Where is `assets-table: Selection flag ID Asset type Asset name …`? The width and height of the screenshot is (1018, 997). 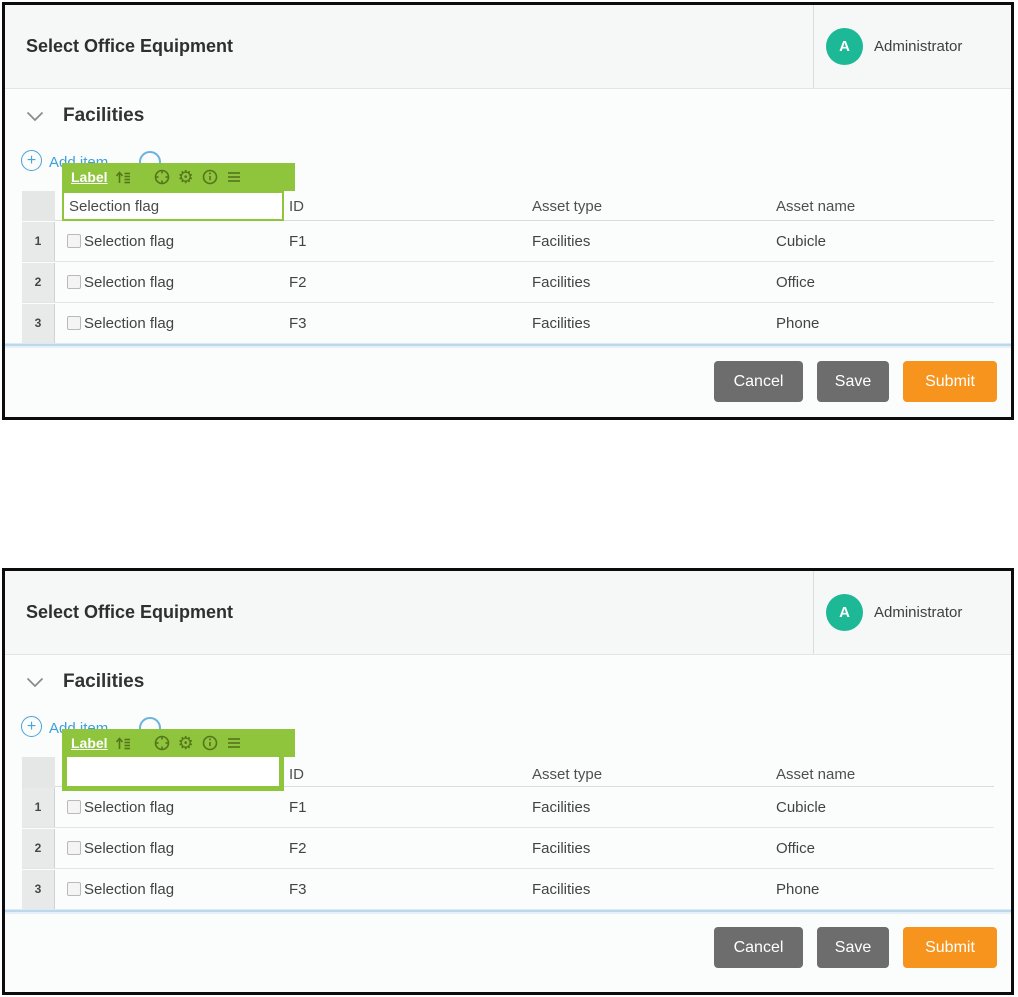 assets-table: Selection flag ID Asset type Asset name … is located at coordinates (508, 267).